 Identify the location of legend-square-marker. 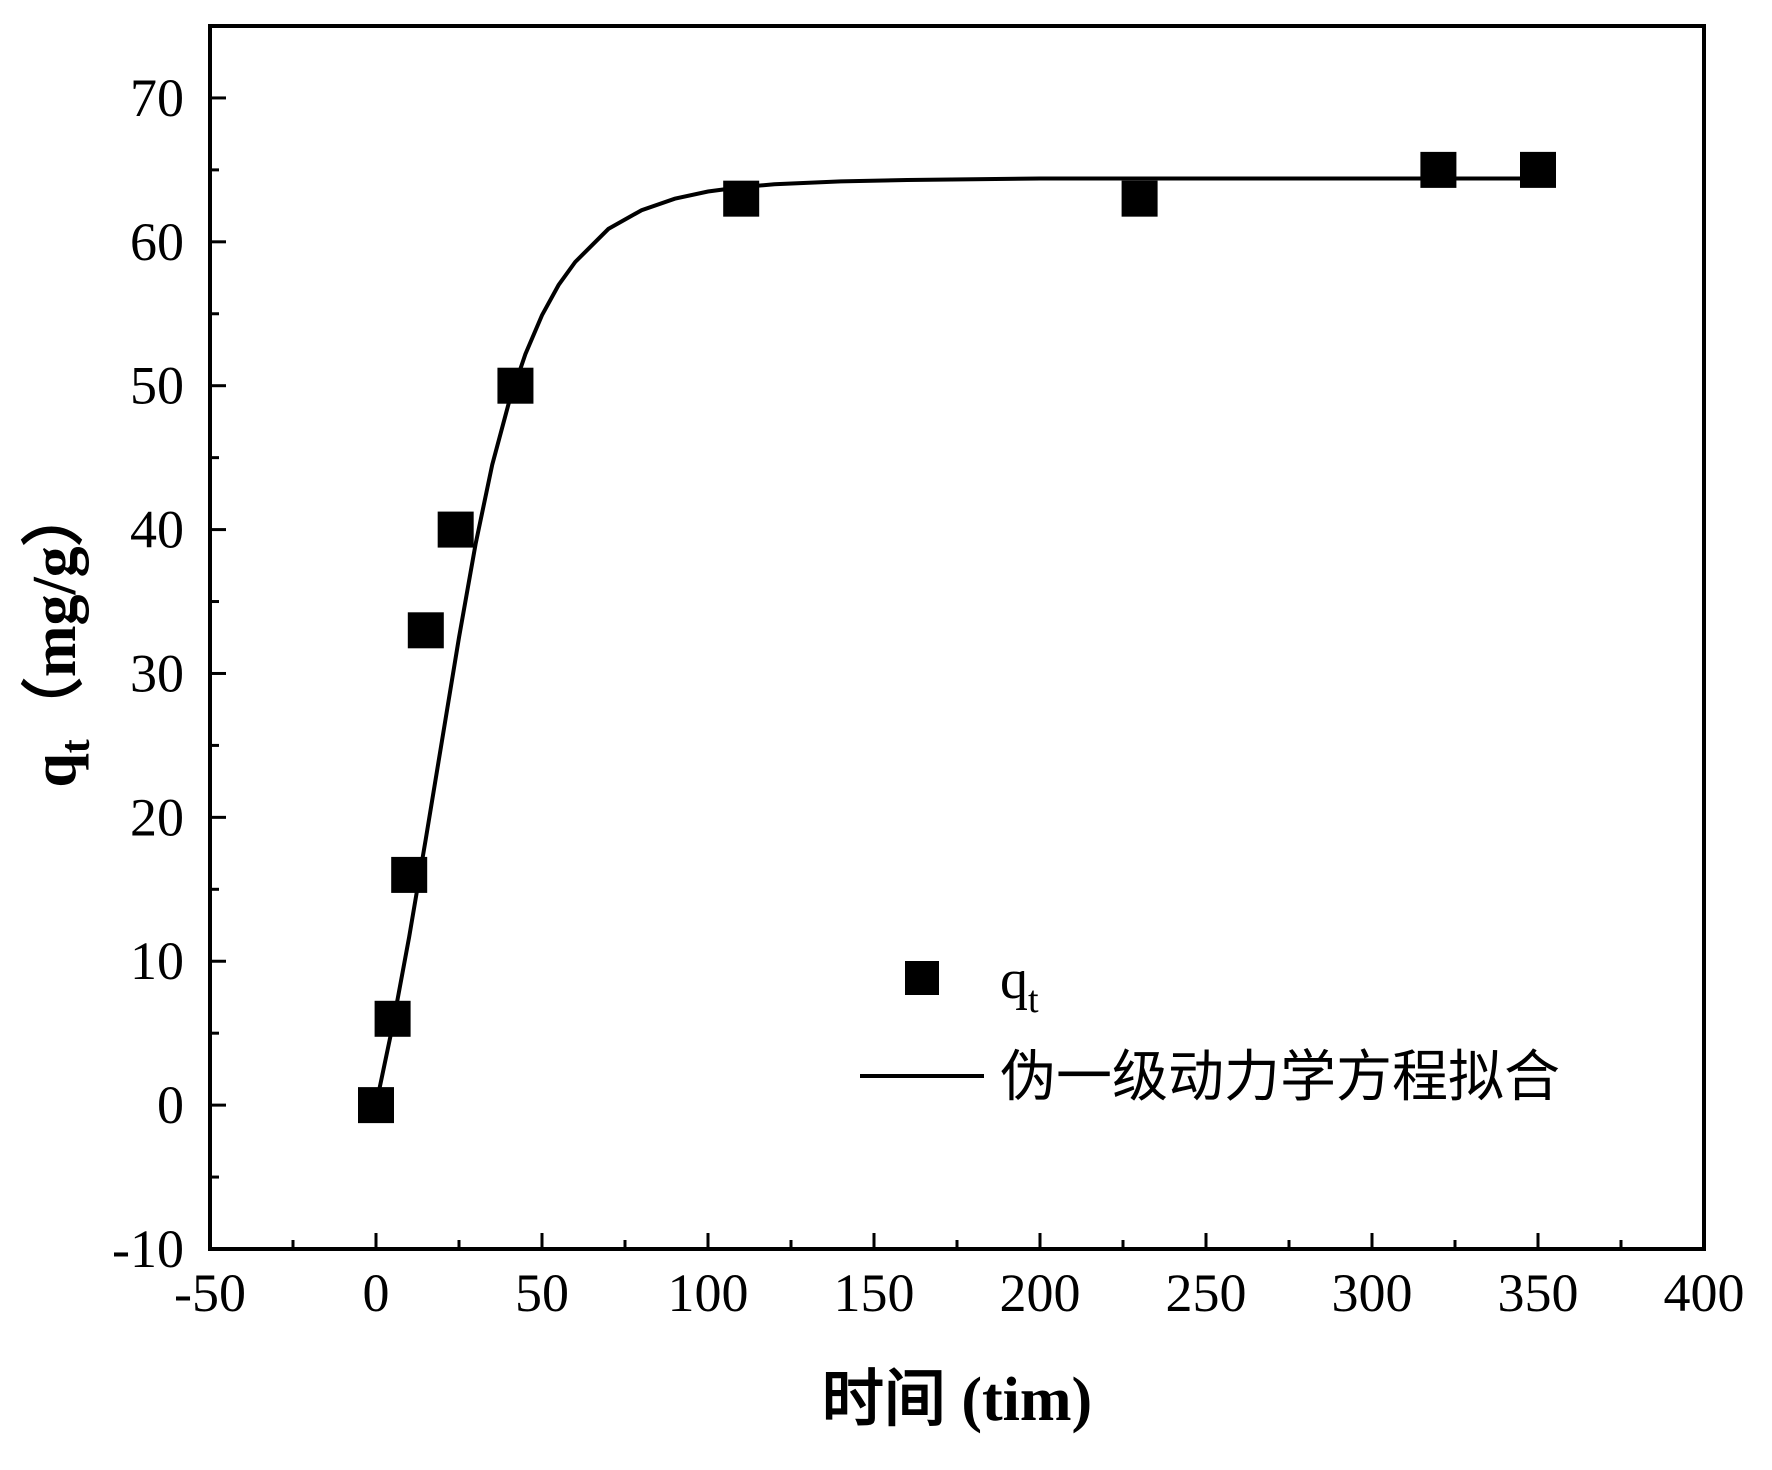
(922, 978).